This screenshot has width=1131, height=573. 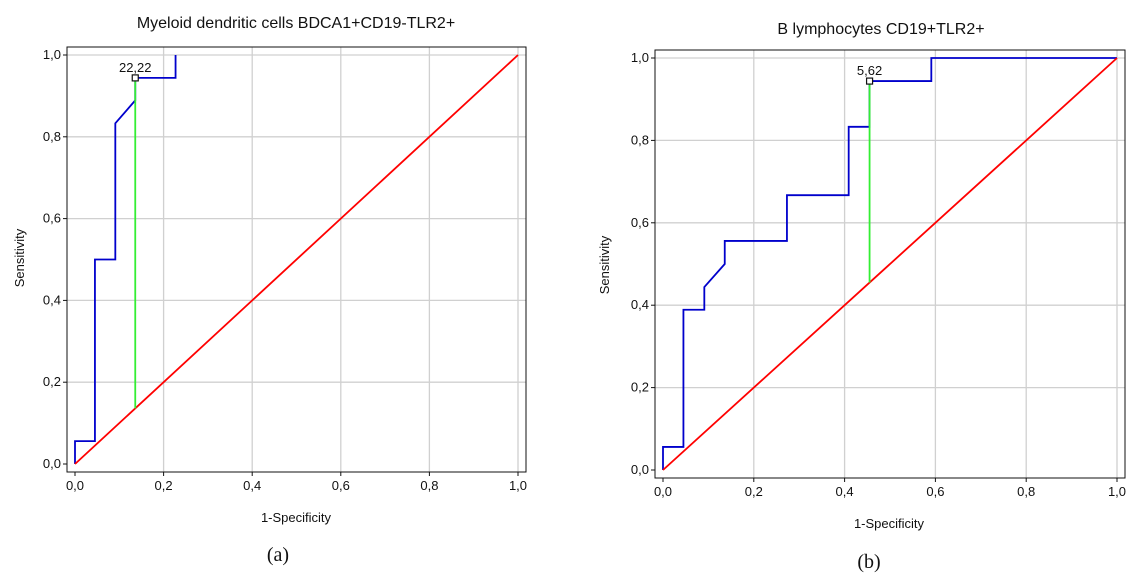 What do you see at coordinates (135, 67) in the screenshot?
I see `cutoff-label: 22,22` at bounding box center [135, 67].